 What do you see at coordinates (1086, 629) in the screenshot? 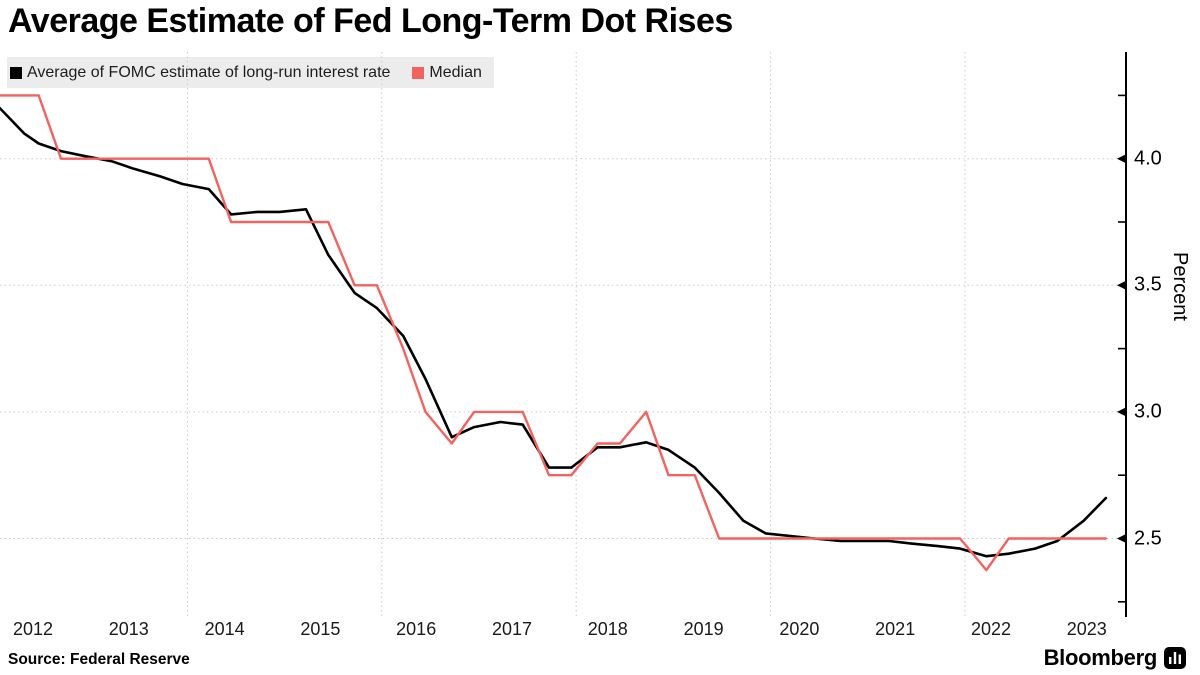
I see `x-tick-label: 2023` at bounding box center [1086, 629].